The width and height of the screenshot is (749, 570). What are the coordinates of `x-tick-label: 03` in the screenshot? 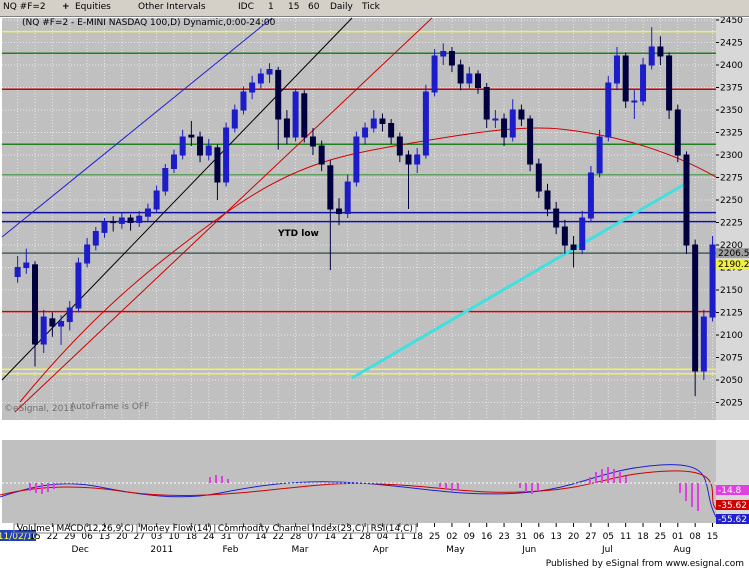 It's located at (156, 537).